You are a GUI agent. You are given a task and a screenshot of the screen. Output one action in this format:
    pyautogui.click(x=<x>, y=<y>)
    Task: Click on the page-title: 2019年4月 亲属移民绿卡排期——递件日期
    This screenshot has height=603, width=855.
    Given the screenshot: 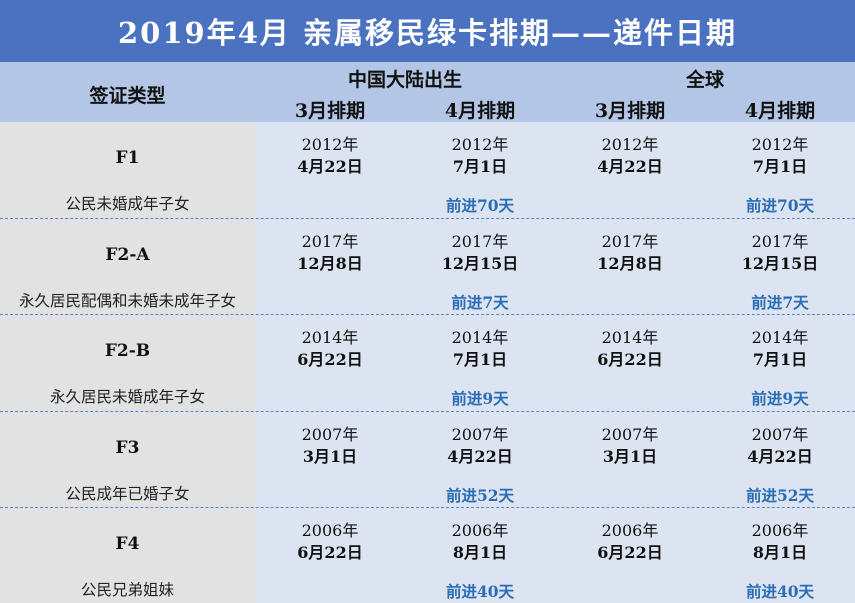 What is the action you would take?
    pyautogui.click(x=427, y=31)
    